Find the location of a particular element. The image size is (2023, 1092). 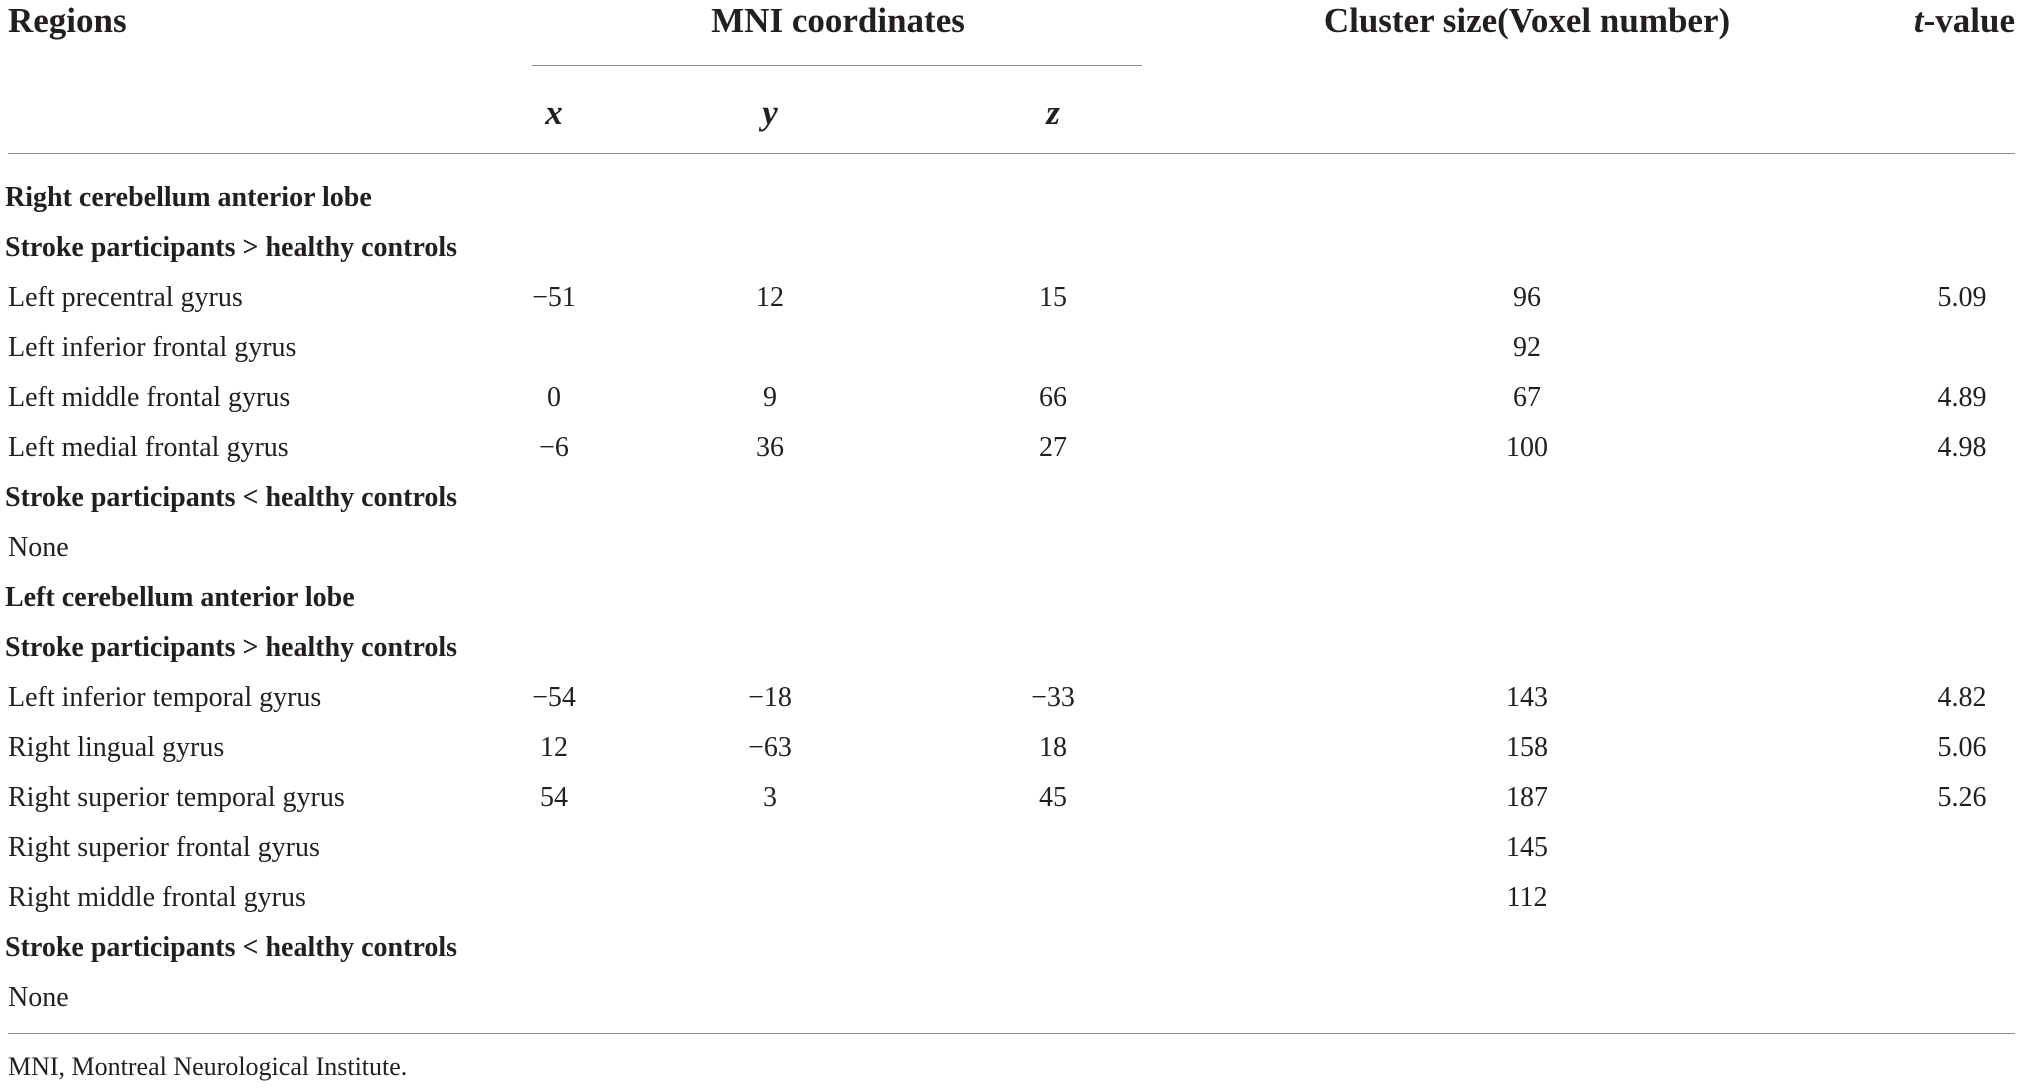

table-row: Left inferior frontal gyrus 92 is located at coordinates (1011, 348).